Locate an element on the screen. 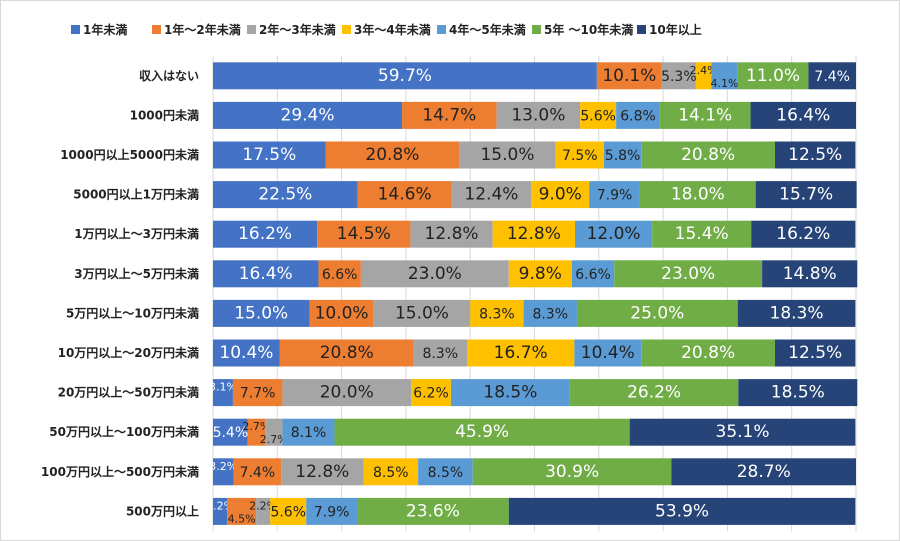 The image size is (900, 541). data-label: 25.0% is located at coordinates (657, 313).